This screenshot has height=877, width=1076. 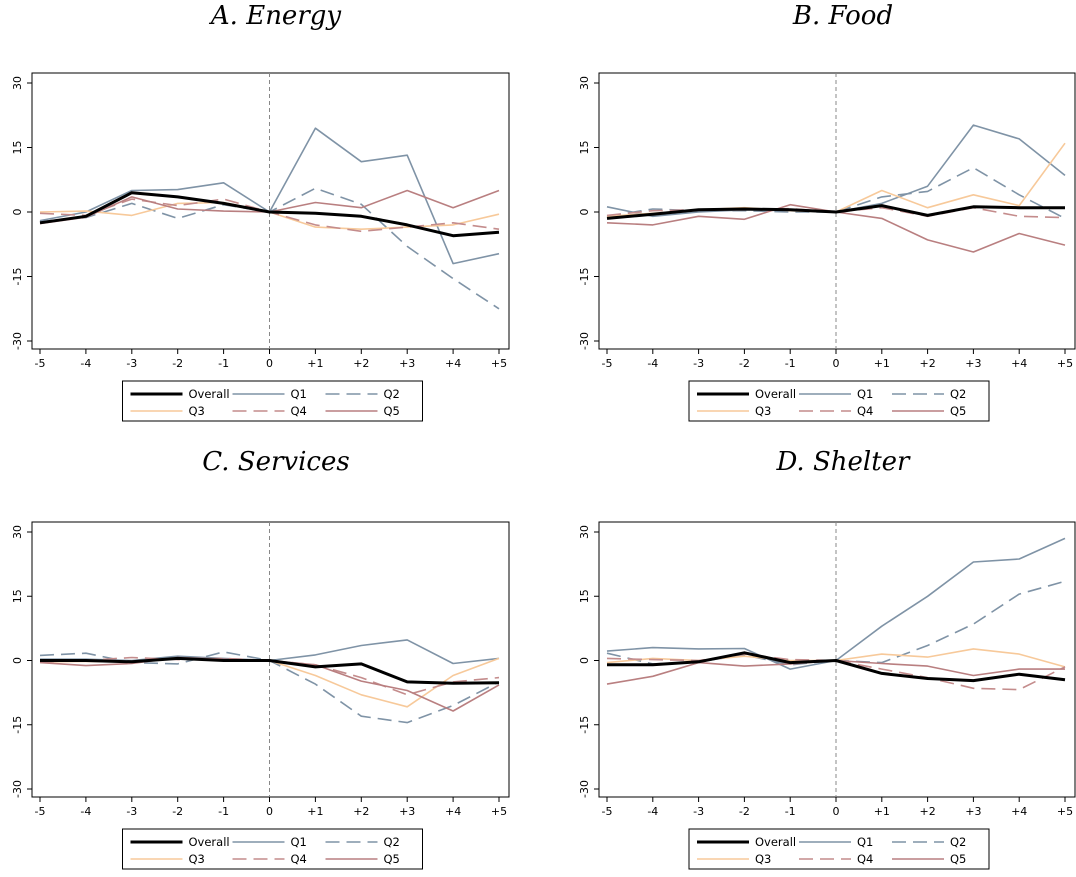 What do you see at coordinates (275, 16) in the screenshot?
I see `panel-title: A. Energy` at bounding box center [275, 16].